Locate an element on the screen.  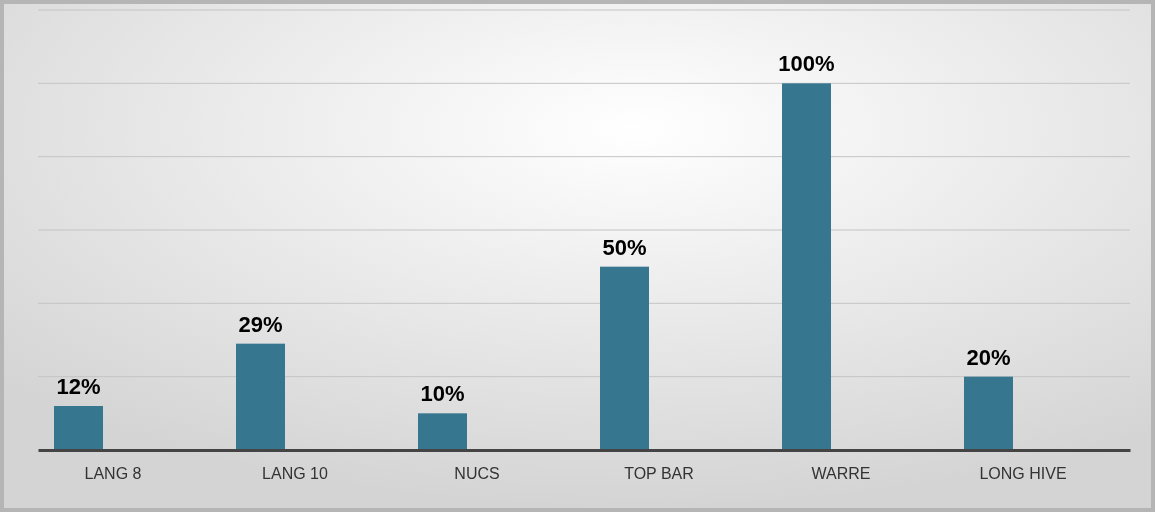
data-label: 20% is located at coordinates (988, 357).